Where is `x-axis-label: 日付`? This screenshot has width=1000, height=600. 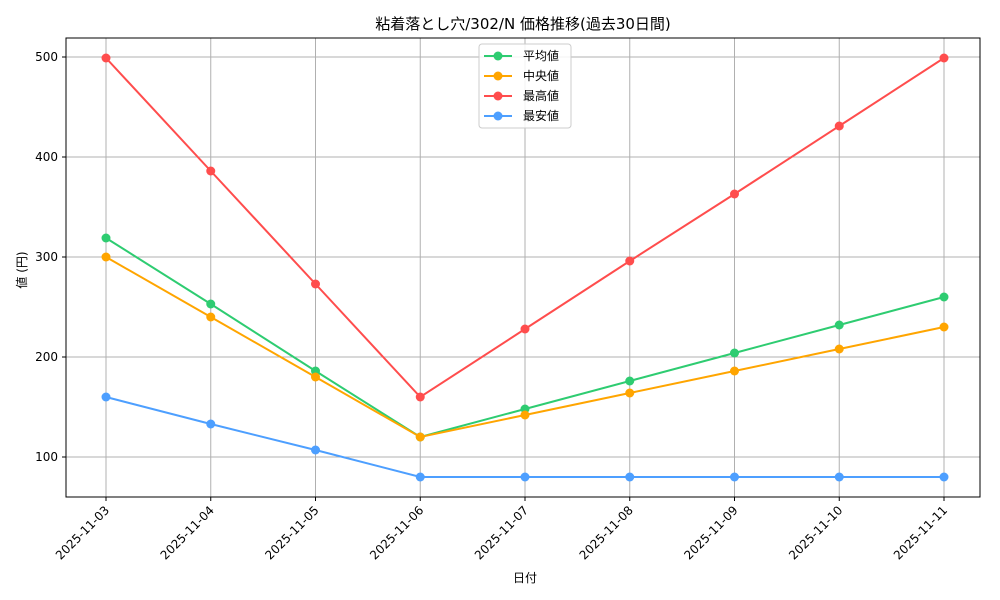 x-axis-label: 日付 is located at coordinates (525, 578).